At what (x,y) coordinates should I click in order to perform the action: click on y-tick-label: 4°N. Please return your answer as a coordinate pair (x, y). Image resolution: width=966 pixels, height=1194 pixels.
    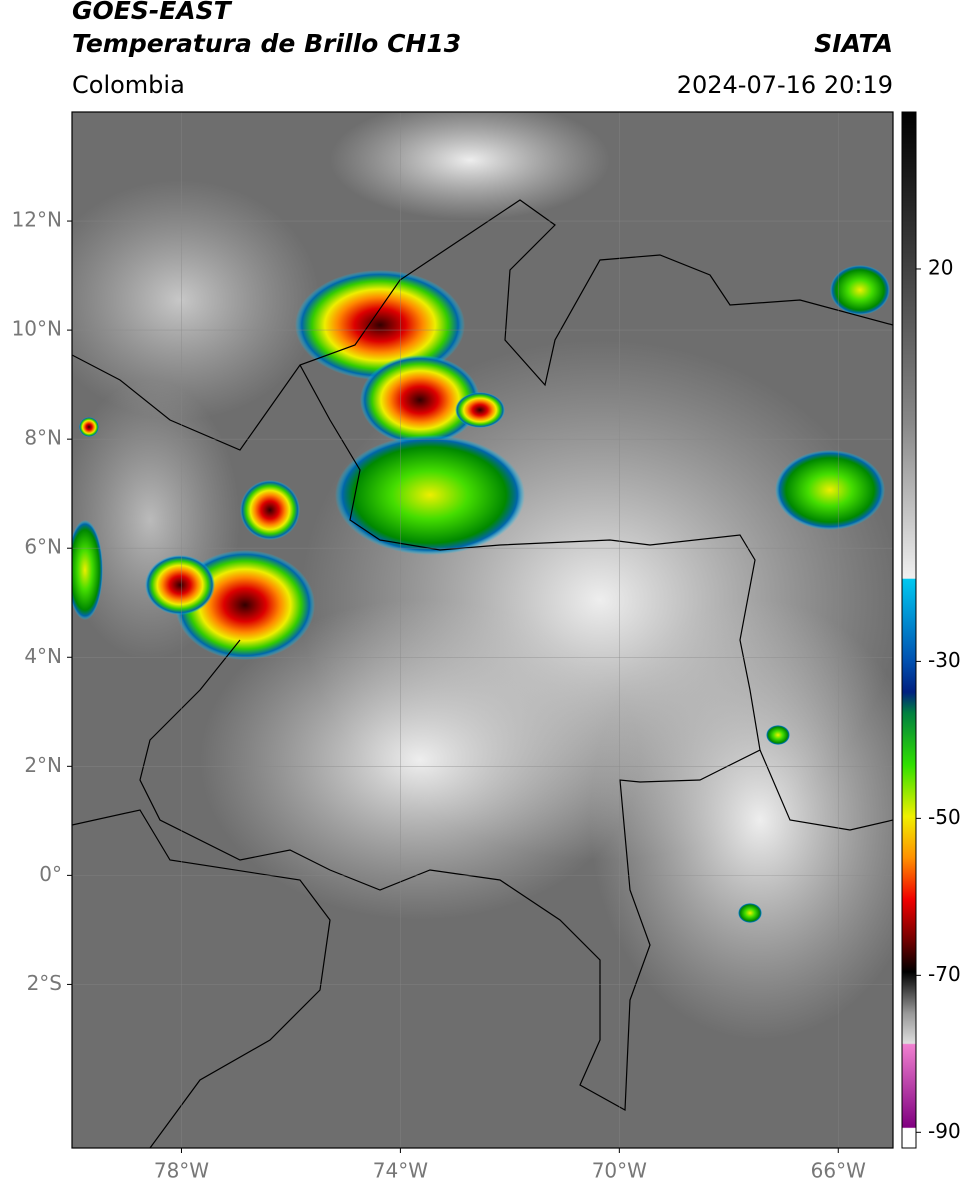
    Looking at the image, I should click on (43, 656).